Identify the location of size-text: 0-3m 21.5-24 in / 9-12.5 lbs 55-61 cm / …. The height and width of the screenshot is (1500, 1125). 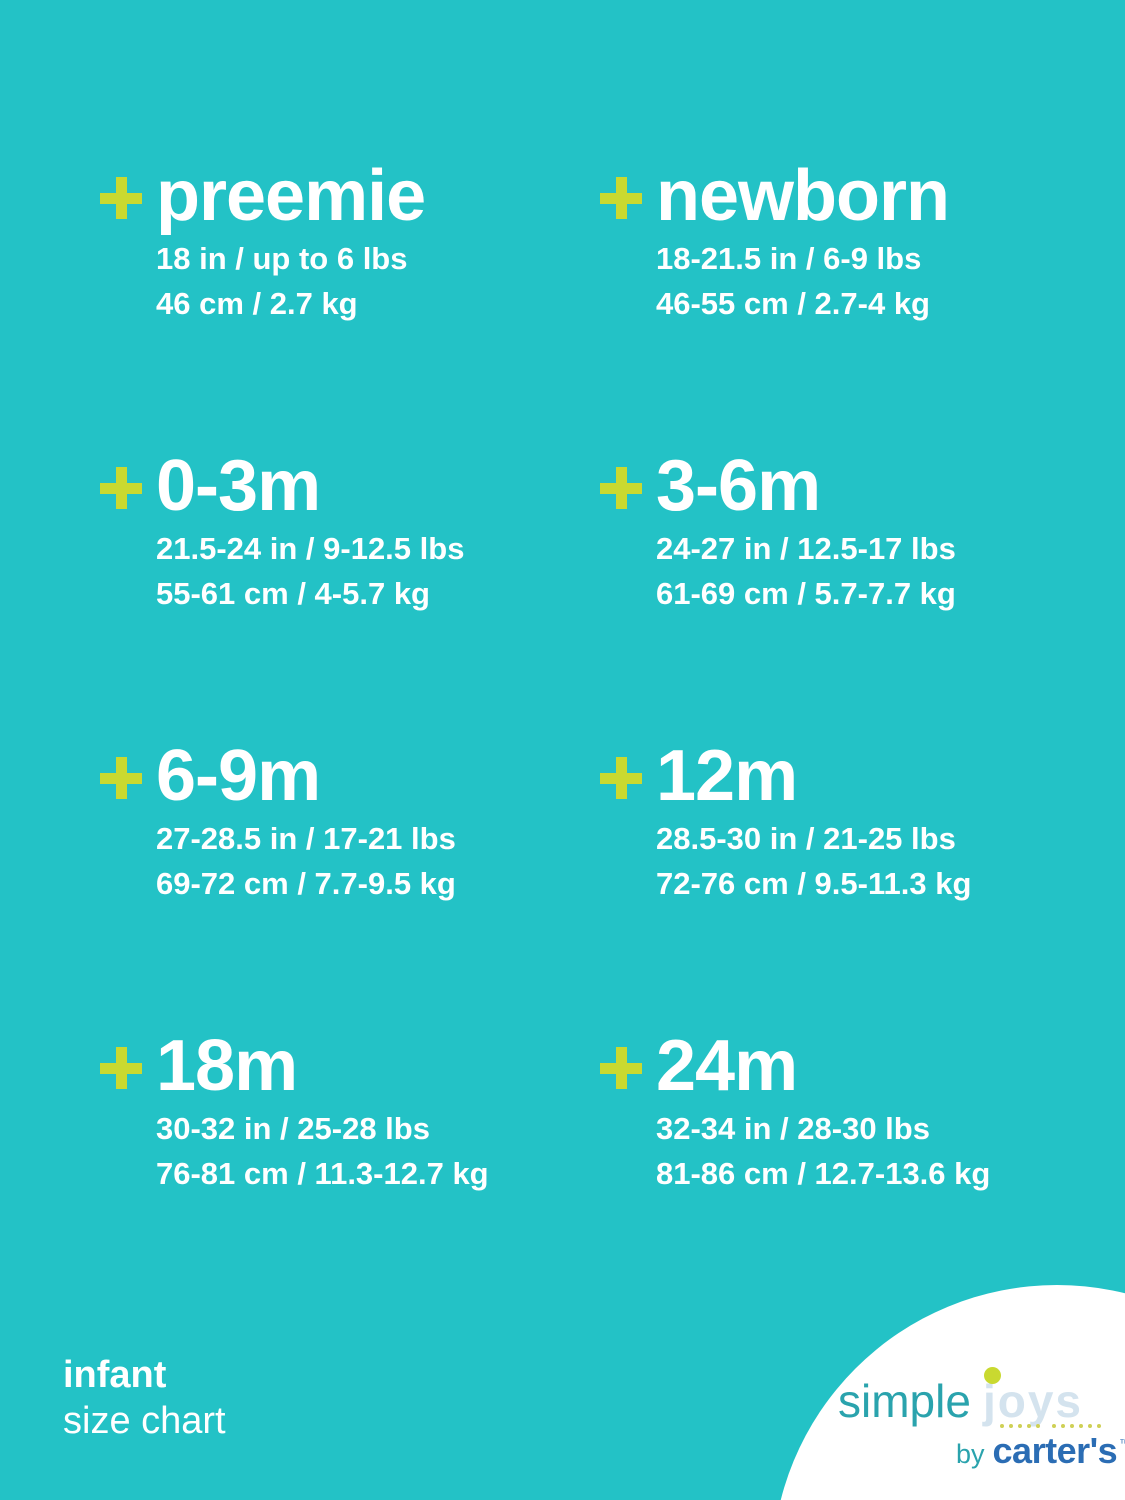
(310, 533).